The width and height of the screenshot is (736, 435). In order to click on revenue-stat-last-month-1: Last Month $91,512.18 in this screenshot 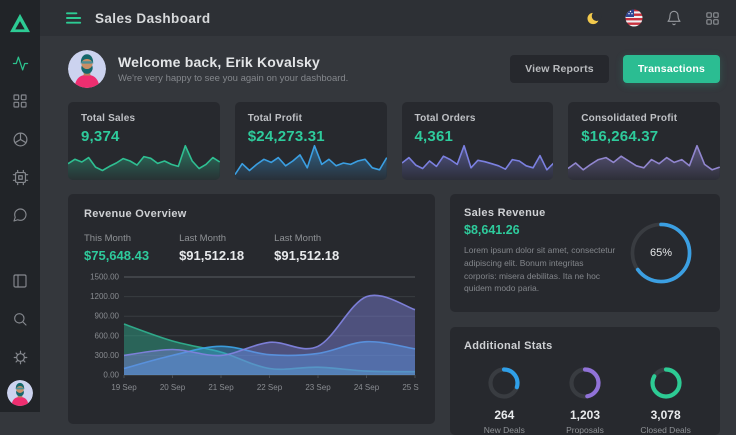, I will do `click(212, 248)`.